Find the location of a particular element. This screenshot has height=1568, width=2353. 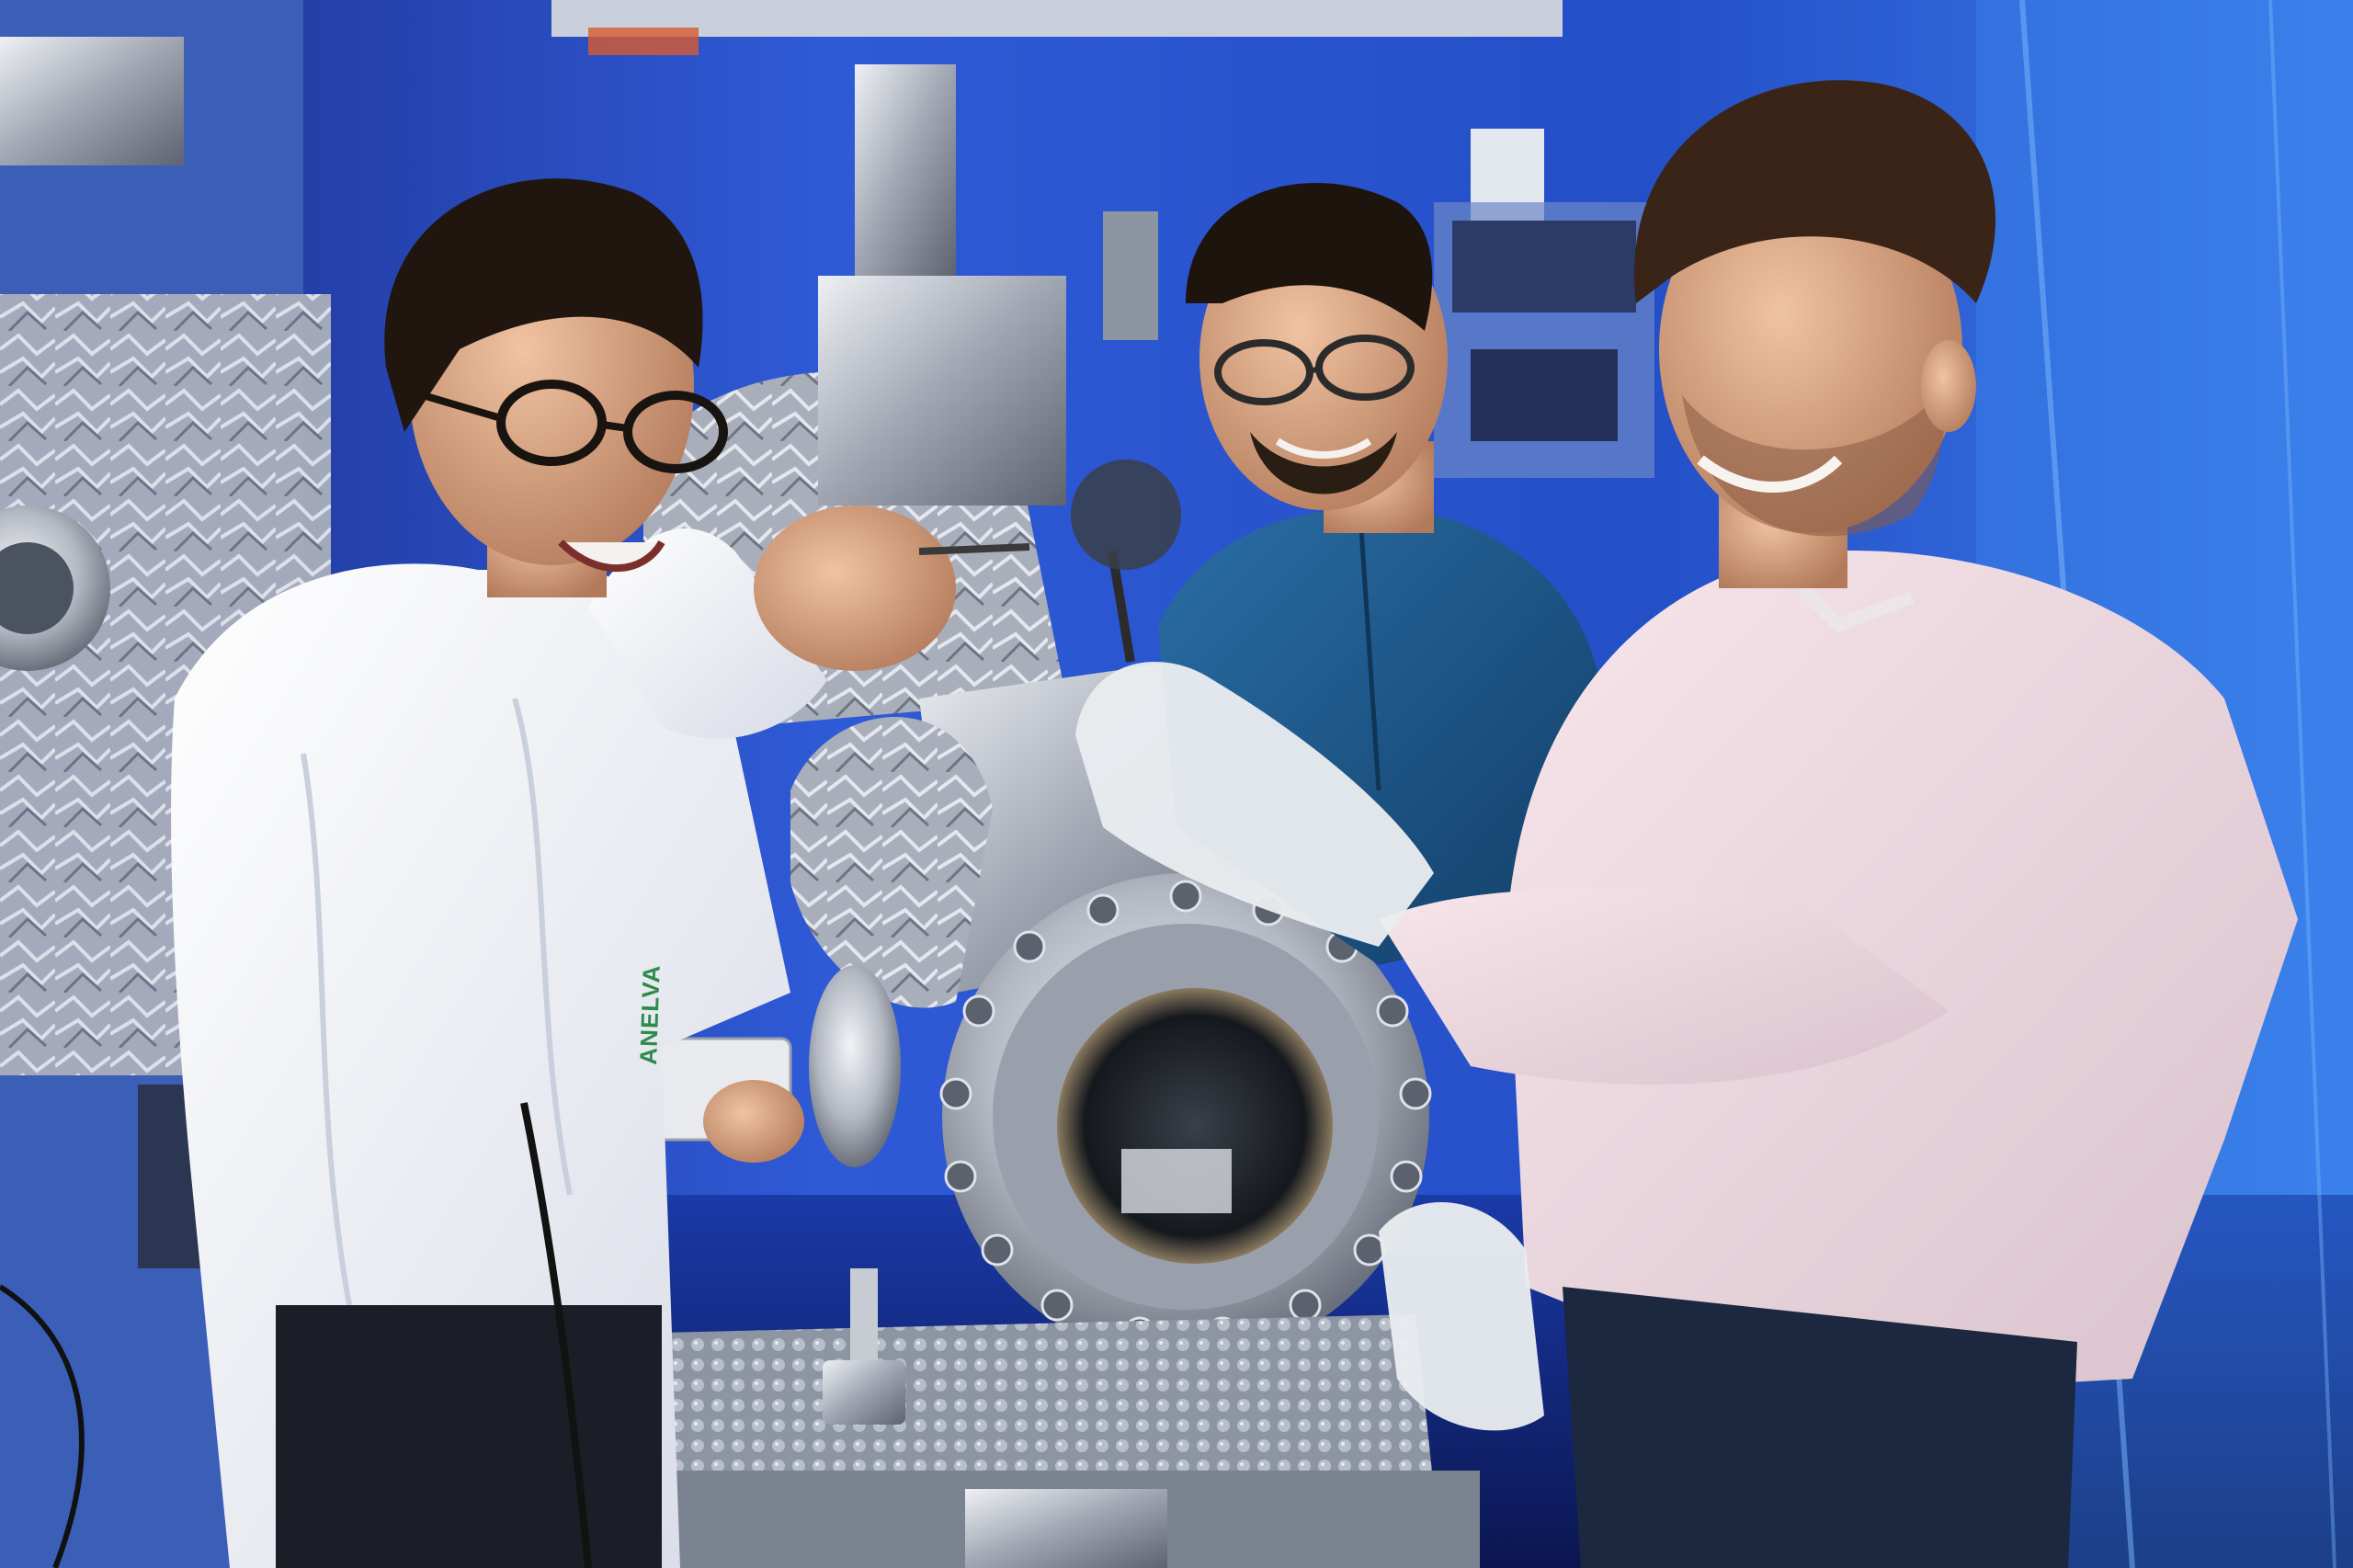

gauge-brand-label: ANELVA is located at coordinates (649, 1015).